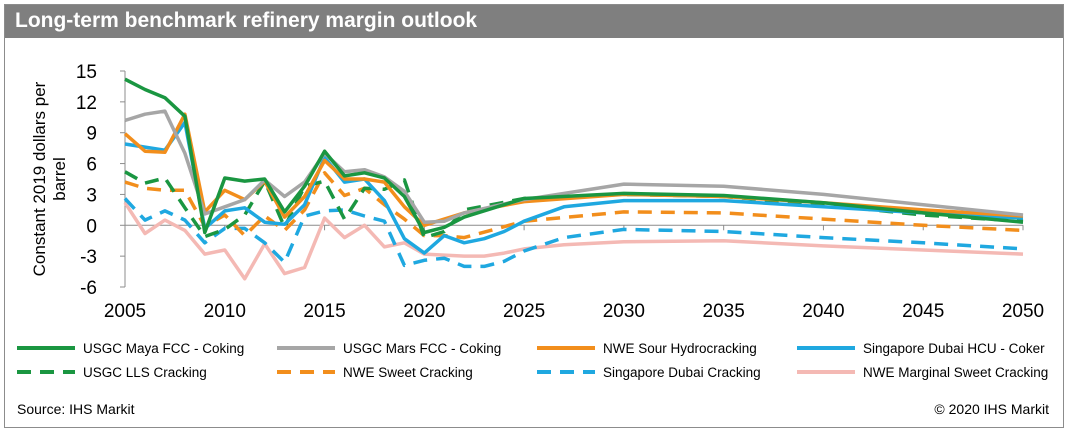  What do you see at coordinates (86, 103) in the screenshot?
I see `y-tick-label: 12` at bounding box center [86, 103].